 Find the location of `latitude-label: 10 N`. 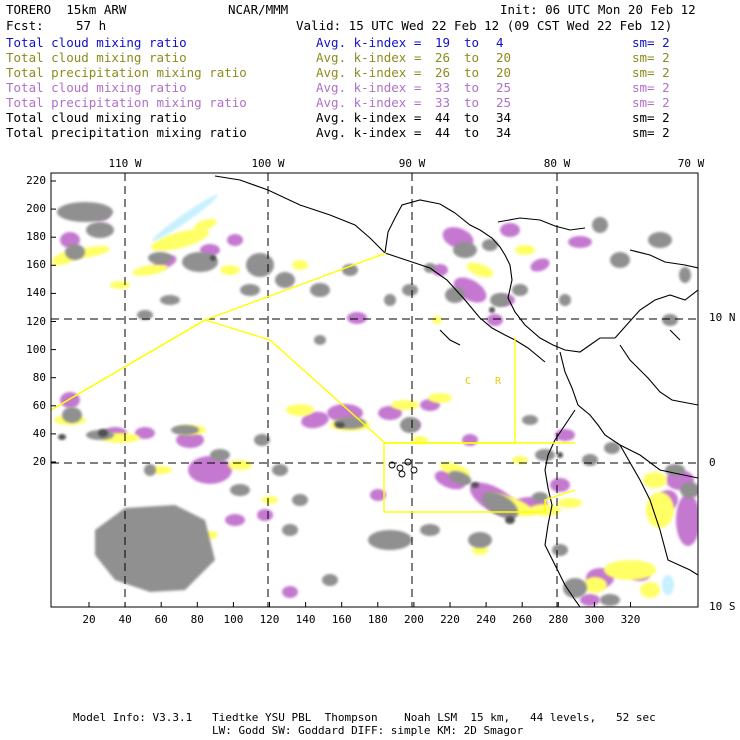

latitude-label: 10 N is located at coordinates (722, 317).